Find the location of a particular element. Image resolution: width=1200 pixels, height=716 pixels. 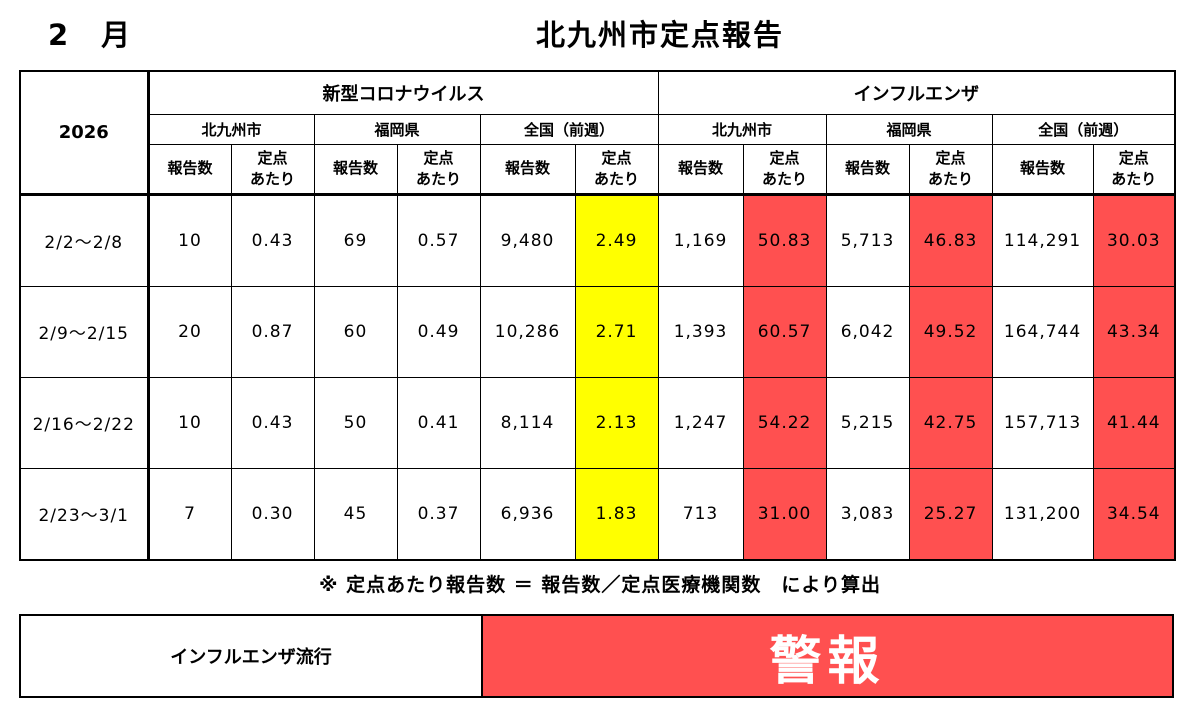

flu-fukuoka-per-site: 46.83 is located at coordinates (950, 240).